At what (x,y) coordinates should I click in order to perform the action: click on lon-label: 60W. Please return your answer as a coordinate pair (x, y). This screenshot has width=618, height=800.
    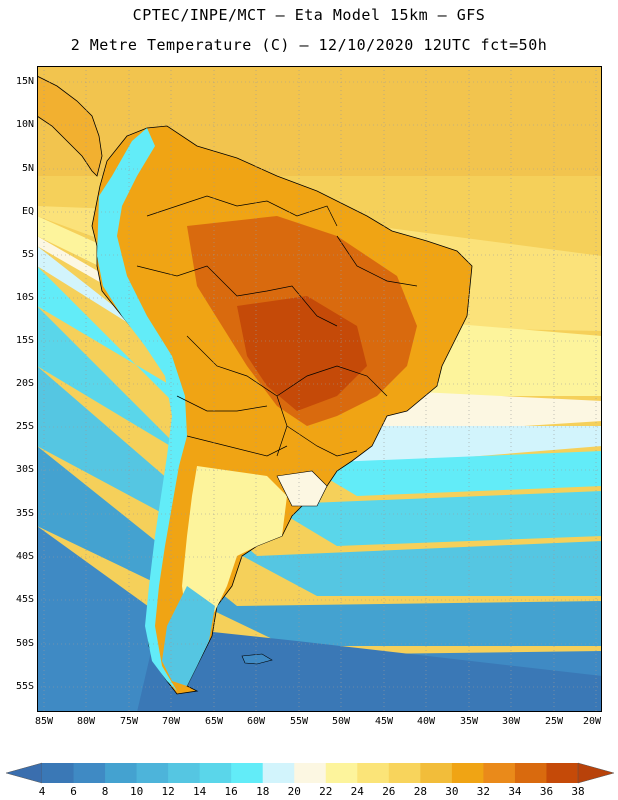
    Looking at the image, I should click on (256, 721).